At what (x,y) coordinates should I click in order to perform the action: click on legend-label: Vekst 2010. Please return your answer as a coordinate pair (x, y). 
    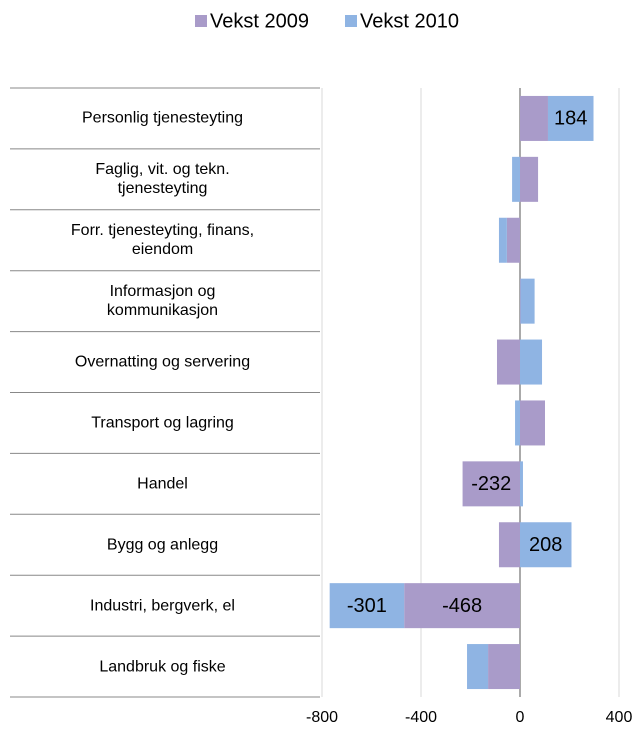
    Looking at the image, I should click on (409, 21).